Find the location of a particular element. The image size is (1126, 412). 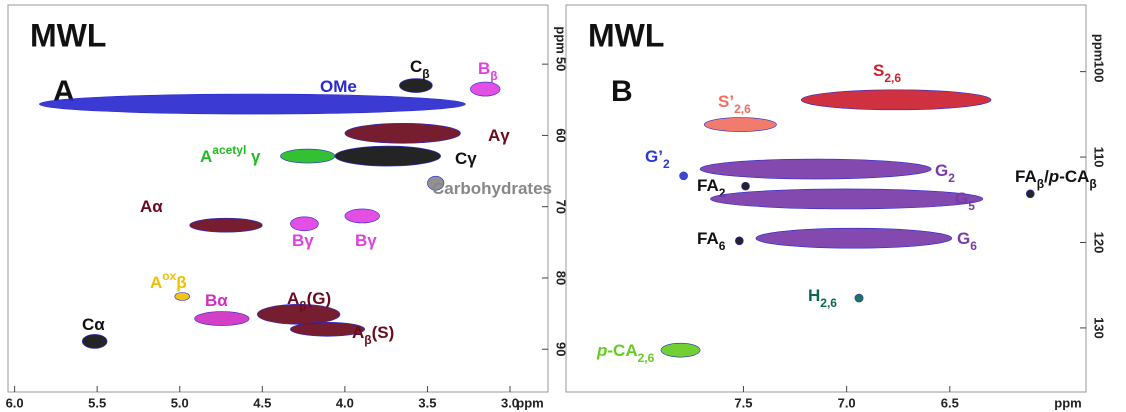

peak-label: S’2,6 is located at coordinates (734, 104).